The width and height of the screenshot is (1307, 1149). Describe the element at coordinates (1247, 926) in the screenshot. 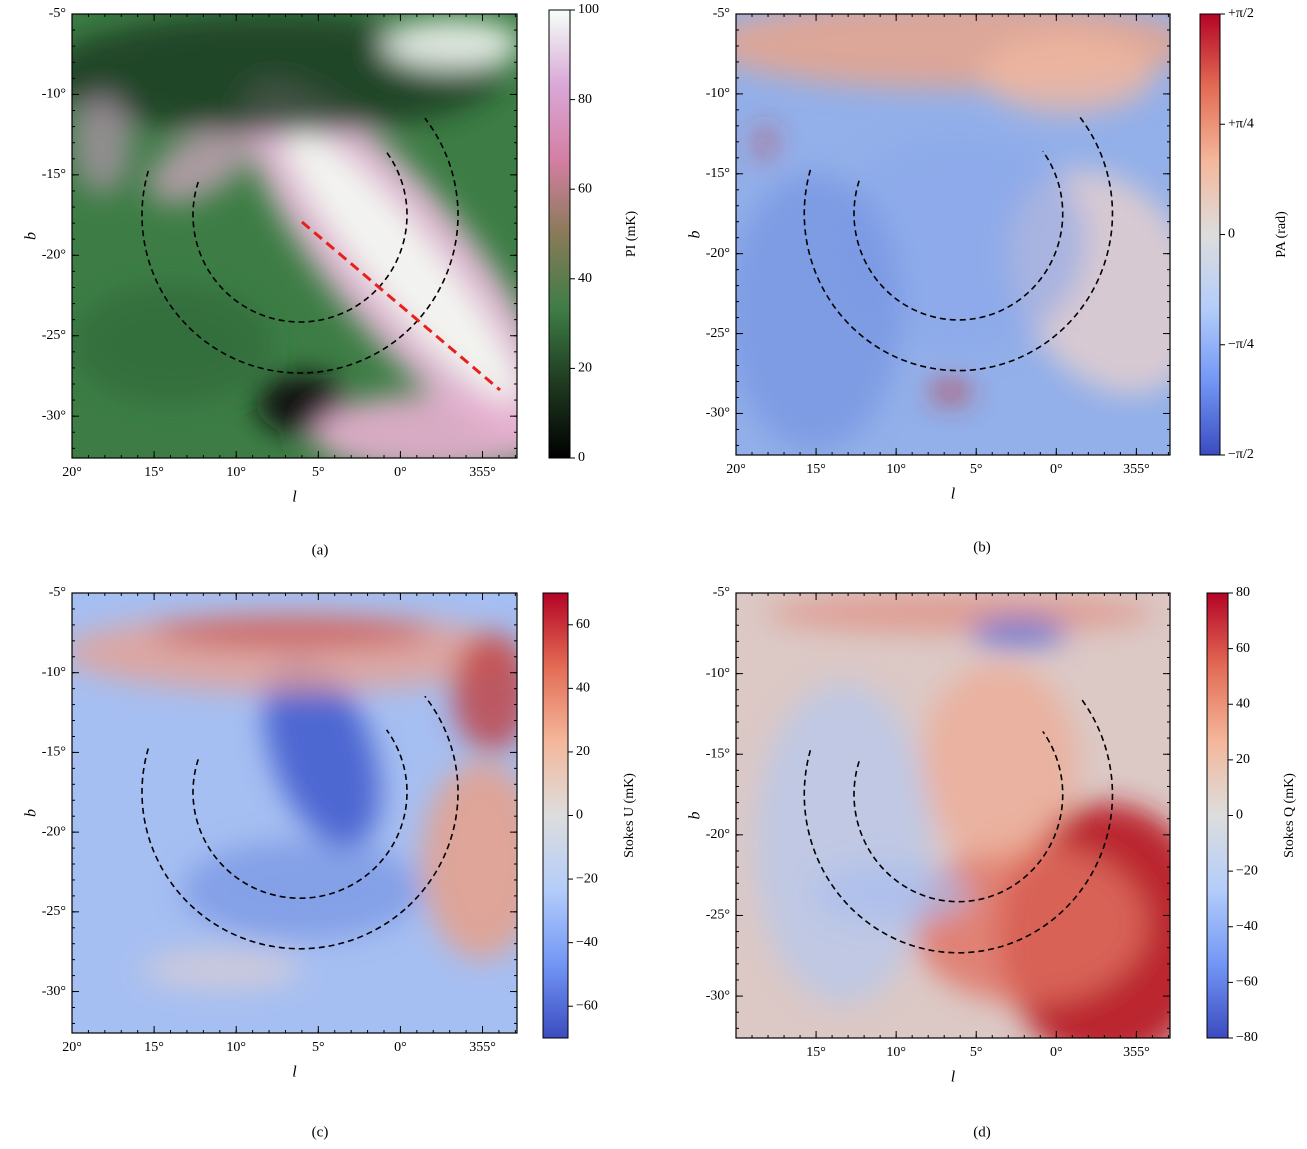

I see `colorbar-tick-label: −40` at that location.